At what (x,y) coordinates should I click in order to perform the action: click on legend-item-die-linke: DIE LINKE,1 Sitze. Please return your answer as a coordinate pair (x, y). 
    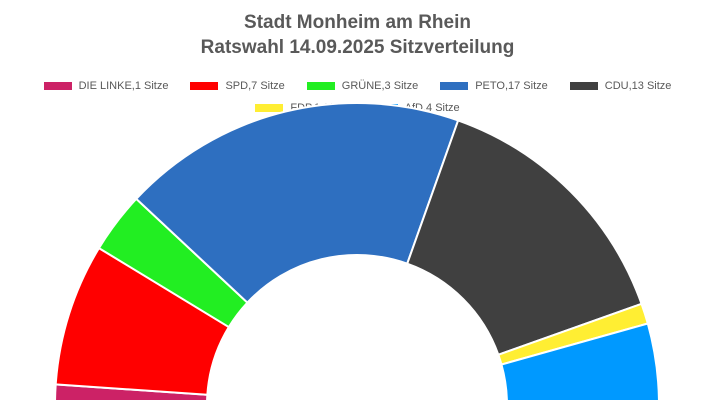
    Looking at the image, I should click on (106, 86).